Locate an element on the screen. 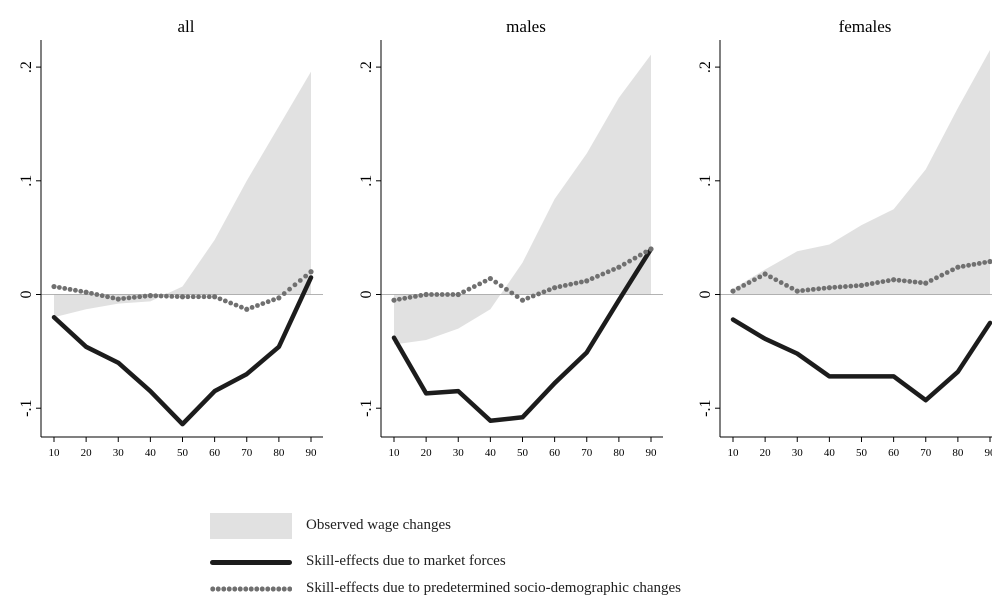 The image size is (992, 601). x-tick-label: 80 is located at coordinates (619, 453).